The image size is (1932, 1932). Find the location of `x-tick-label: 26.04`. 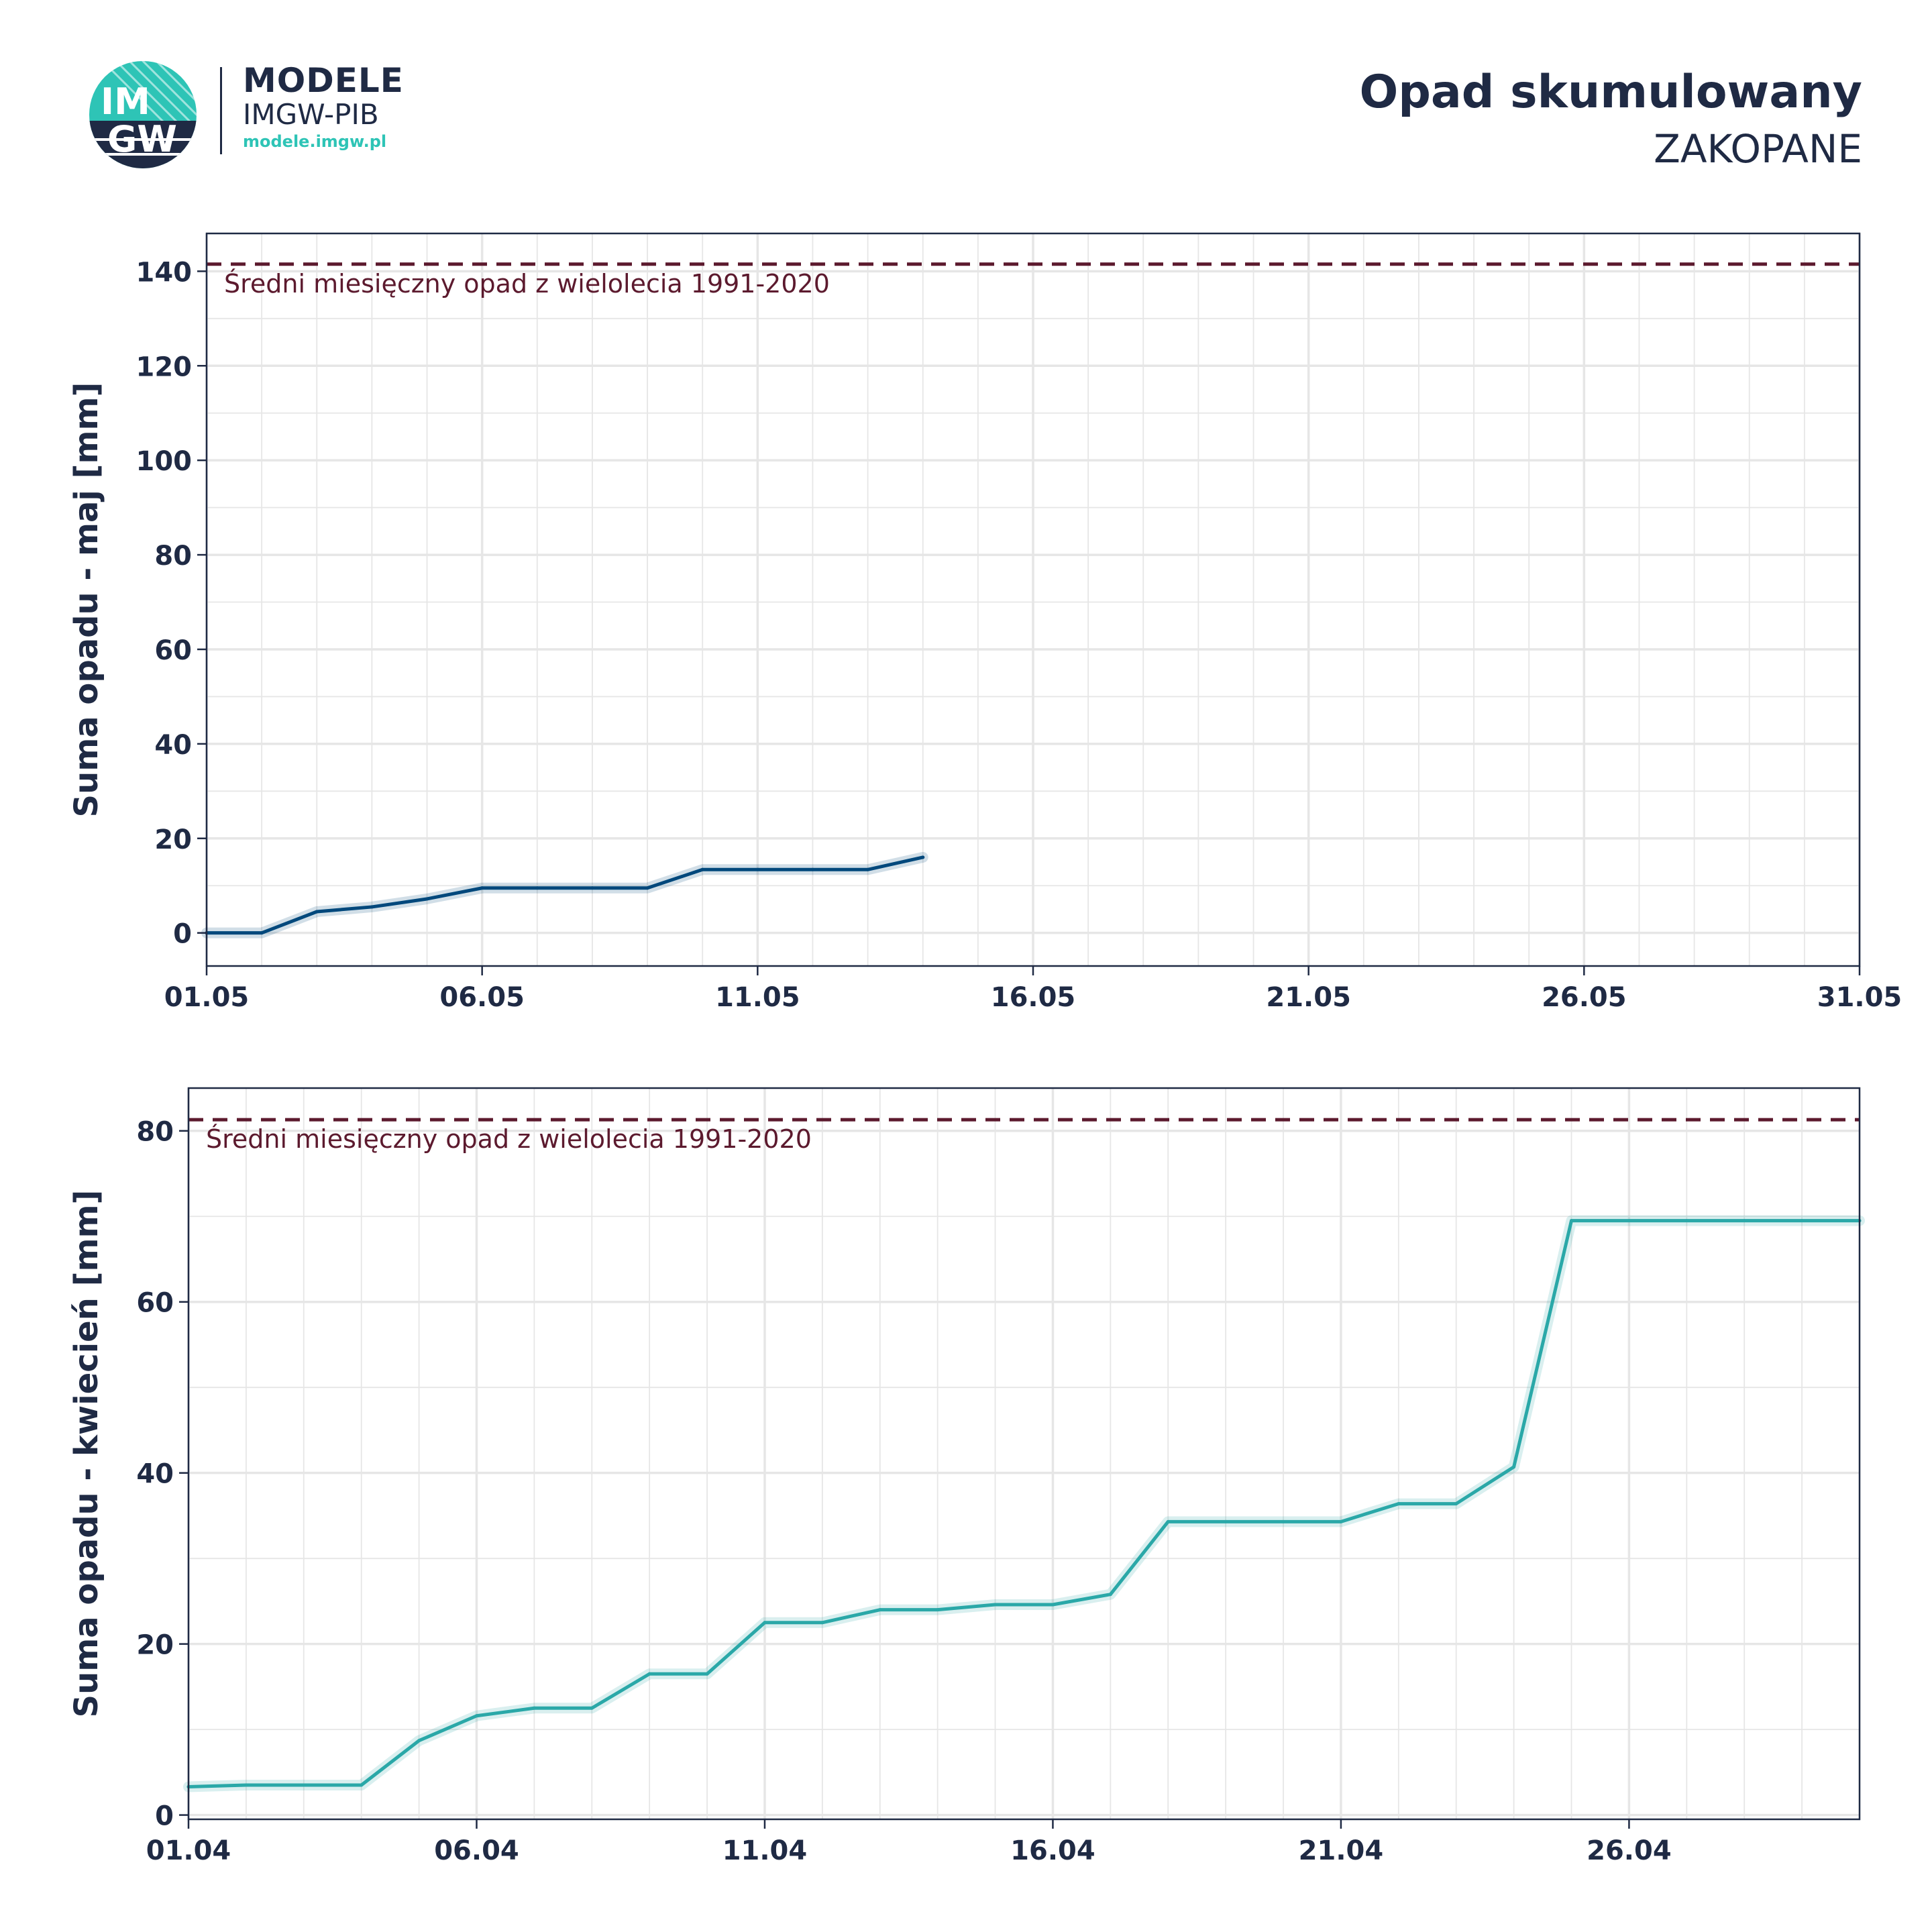

x-tick-label: 26.04 is located at coordinates (1629, 1850).